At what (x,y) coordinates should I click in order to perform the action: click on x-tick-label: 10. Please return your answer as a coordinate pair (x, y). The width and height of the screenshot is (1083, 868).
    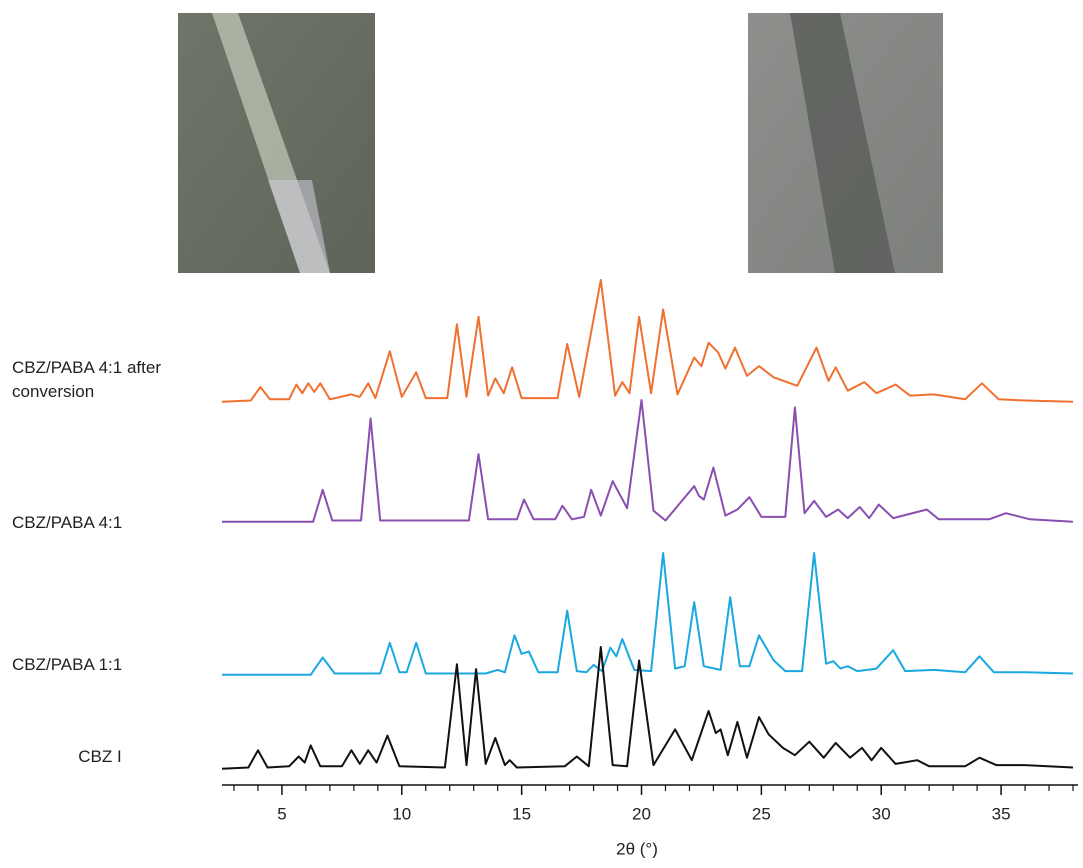
    Looking at the image, I should click on (401, 813).